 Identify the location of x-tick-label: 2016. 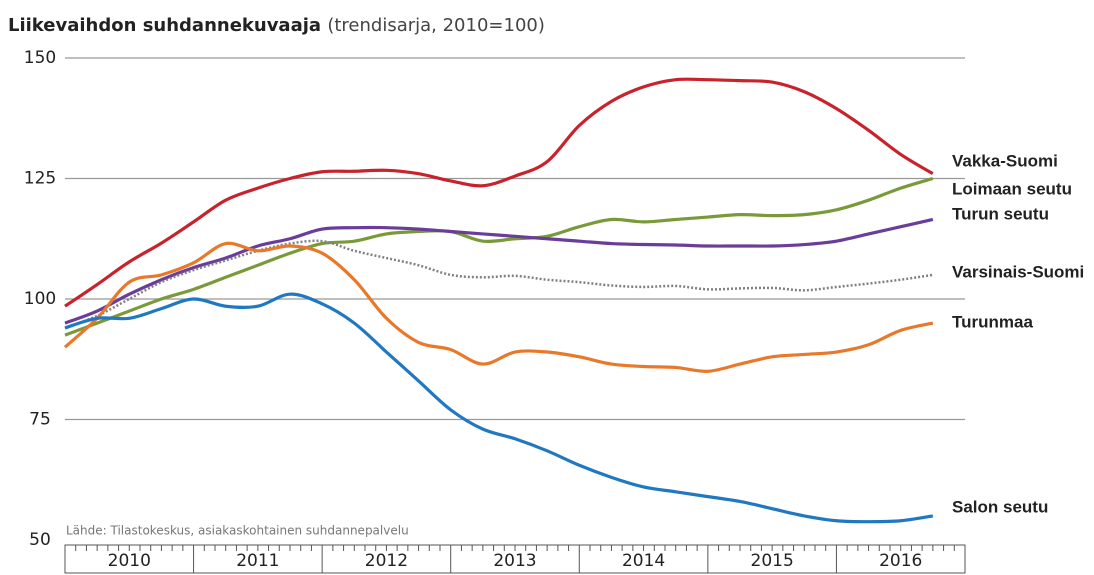
(900, 561).